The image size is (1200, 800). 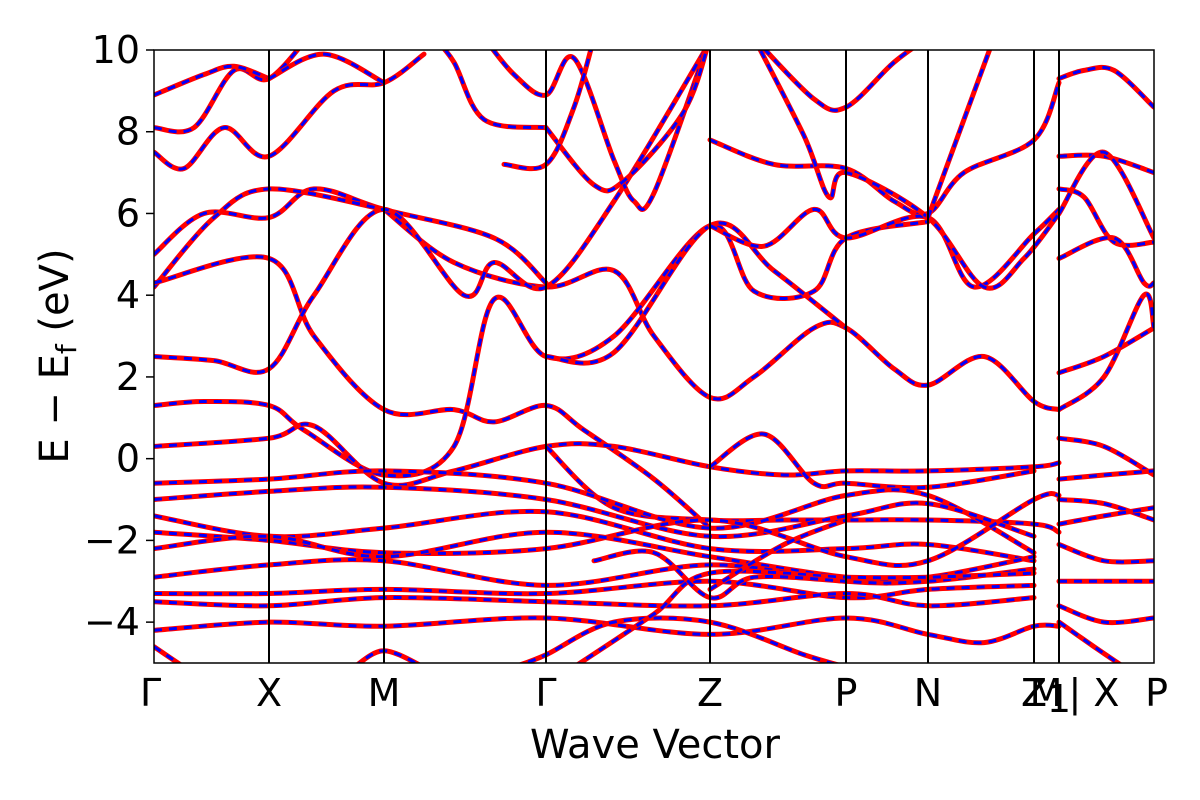 What do you see at coordinates (928, 693) in the screenshot?
I see `x-tick-label-6: N` at bounding box center [928, 693].